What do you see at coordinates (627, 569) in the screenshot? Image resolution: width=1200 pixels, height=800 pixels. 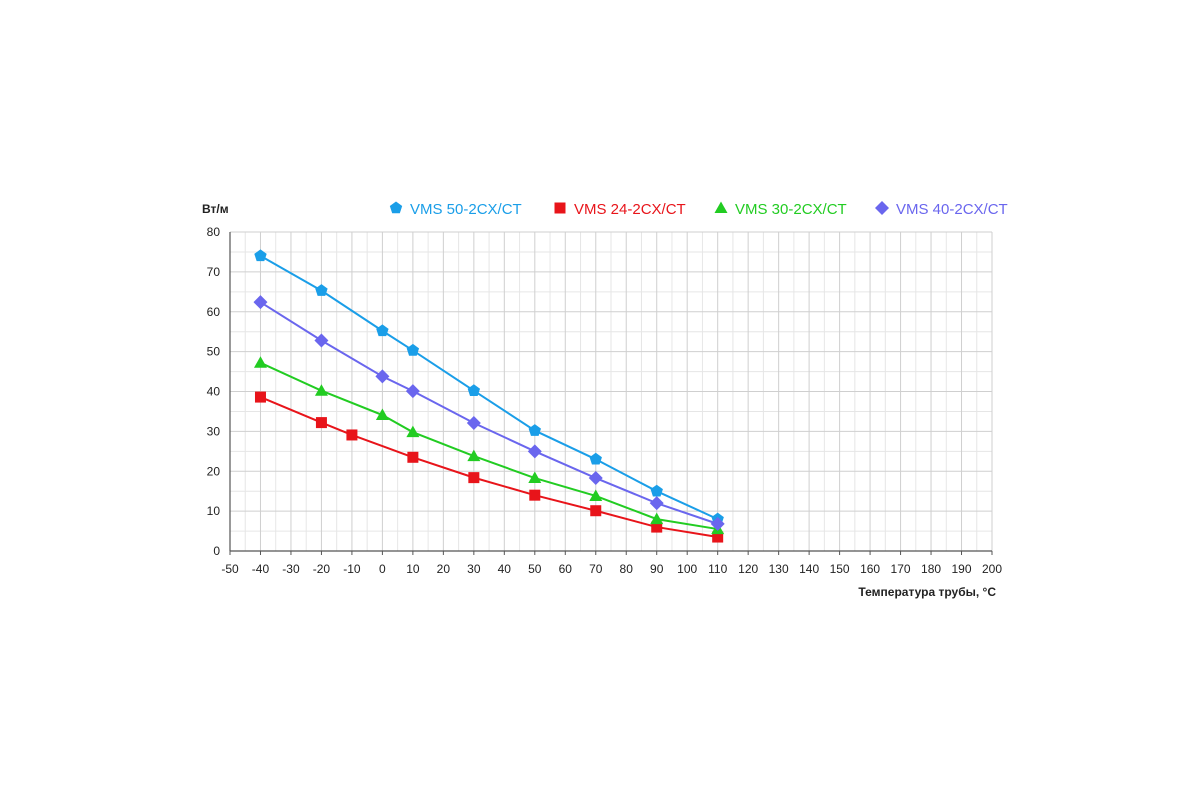 I see `x-tick-label: 80` at bounding box center [627, 569].